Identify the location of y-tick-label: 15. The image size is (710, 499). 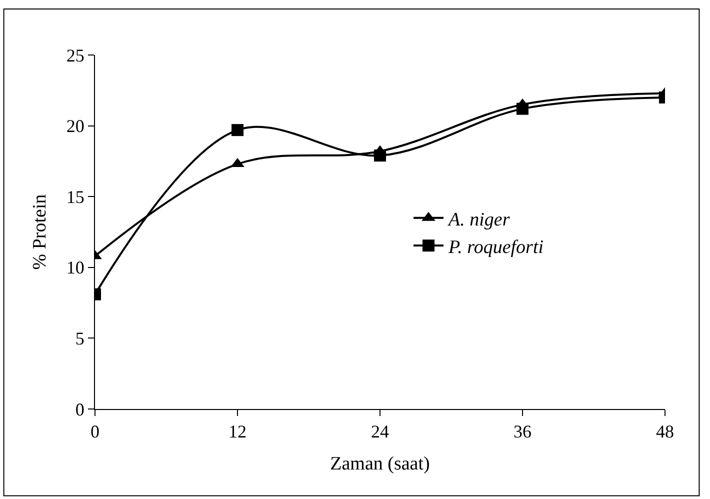
(75, 196).